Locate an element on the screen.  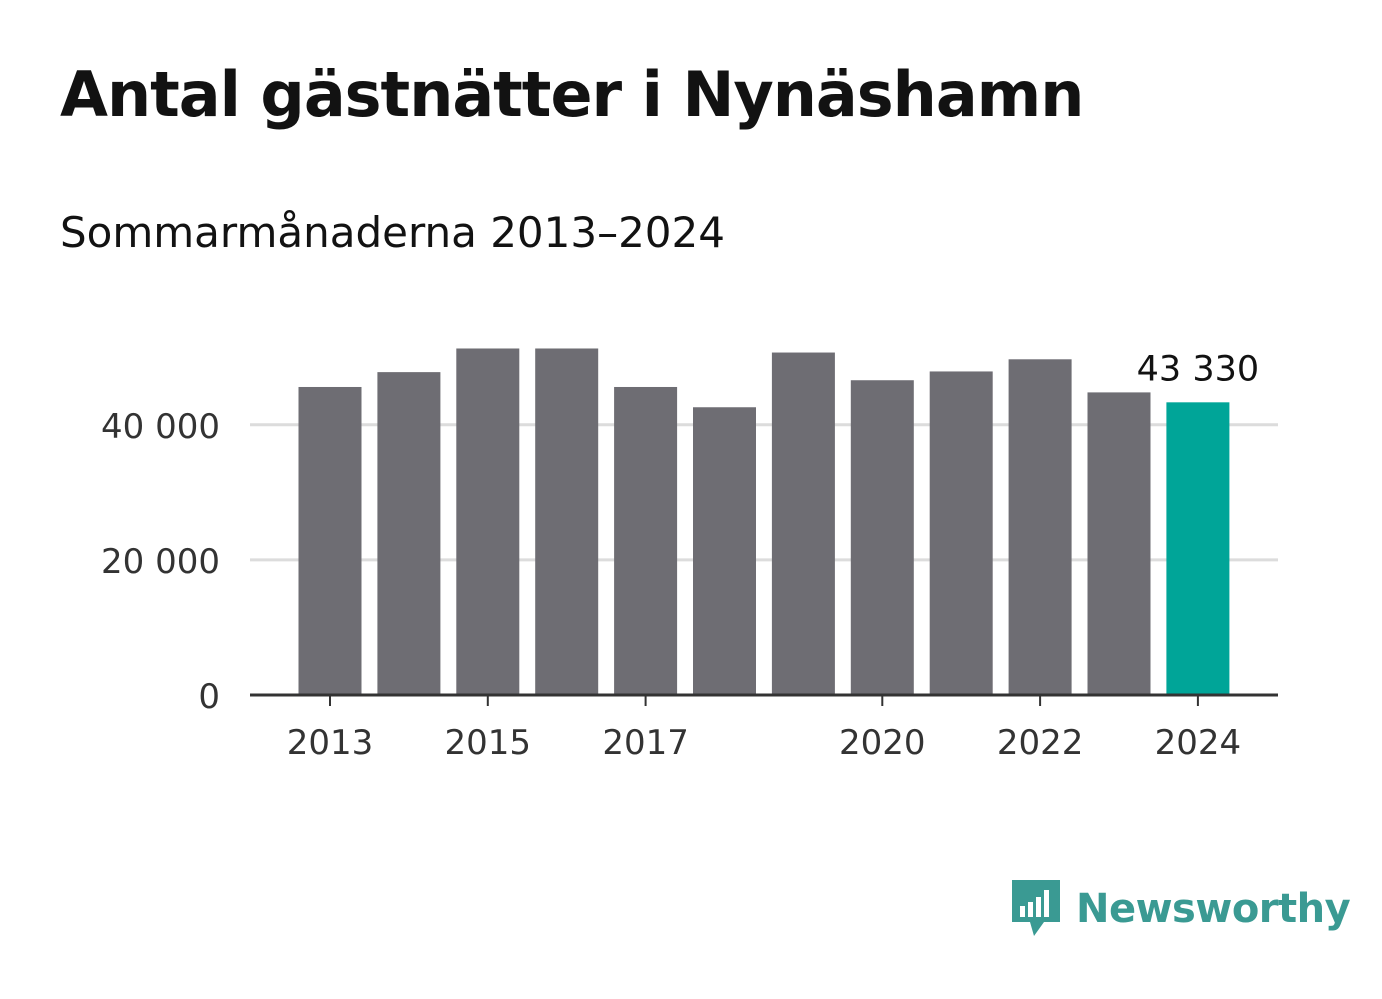
brand-name: Newsworthy is located at coordinates (1213, 909).